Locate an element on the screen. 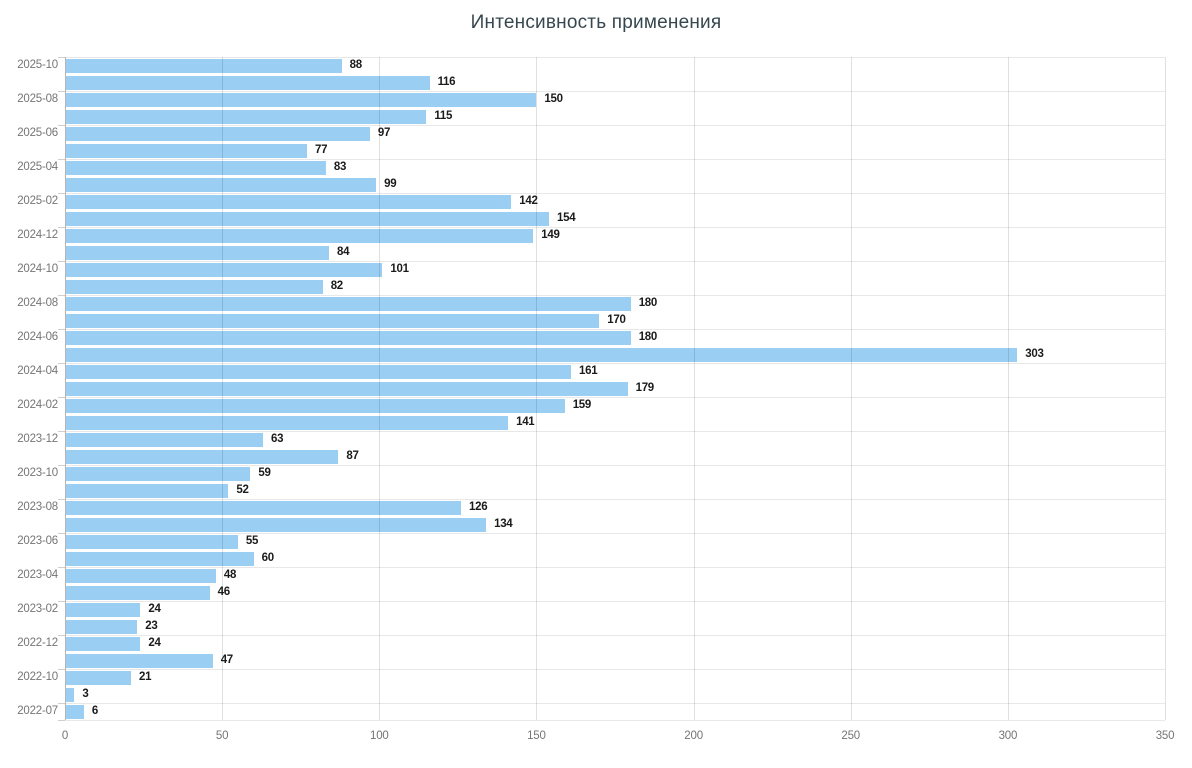  bar-value-label: 23 is located at coordinates (151, 626).